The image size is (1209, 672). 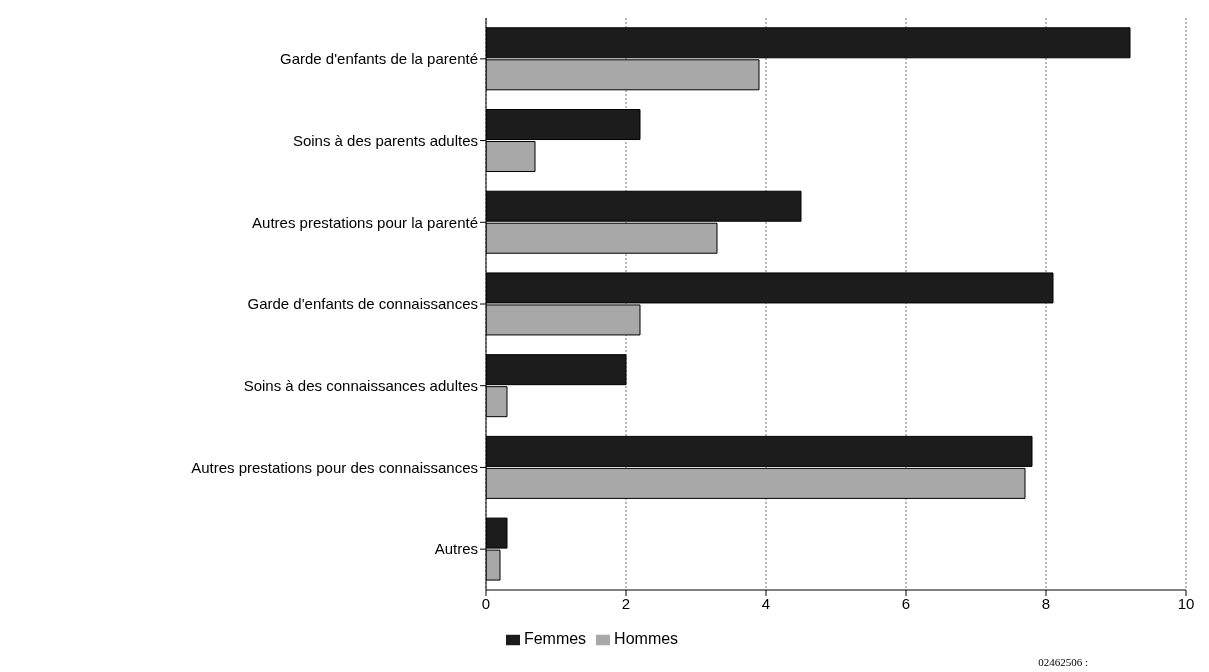 I want to click on legend-label: Femmes, so click(x=555, y=638).